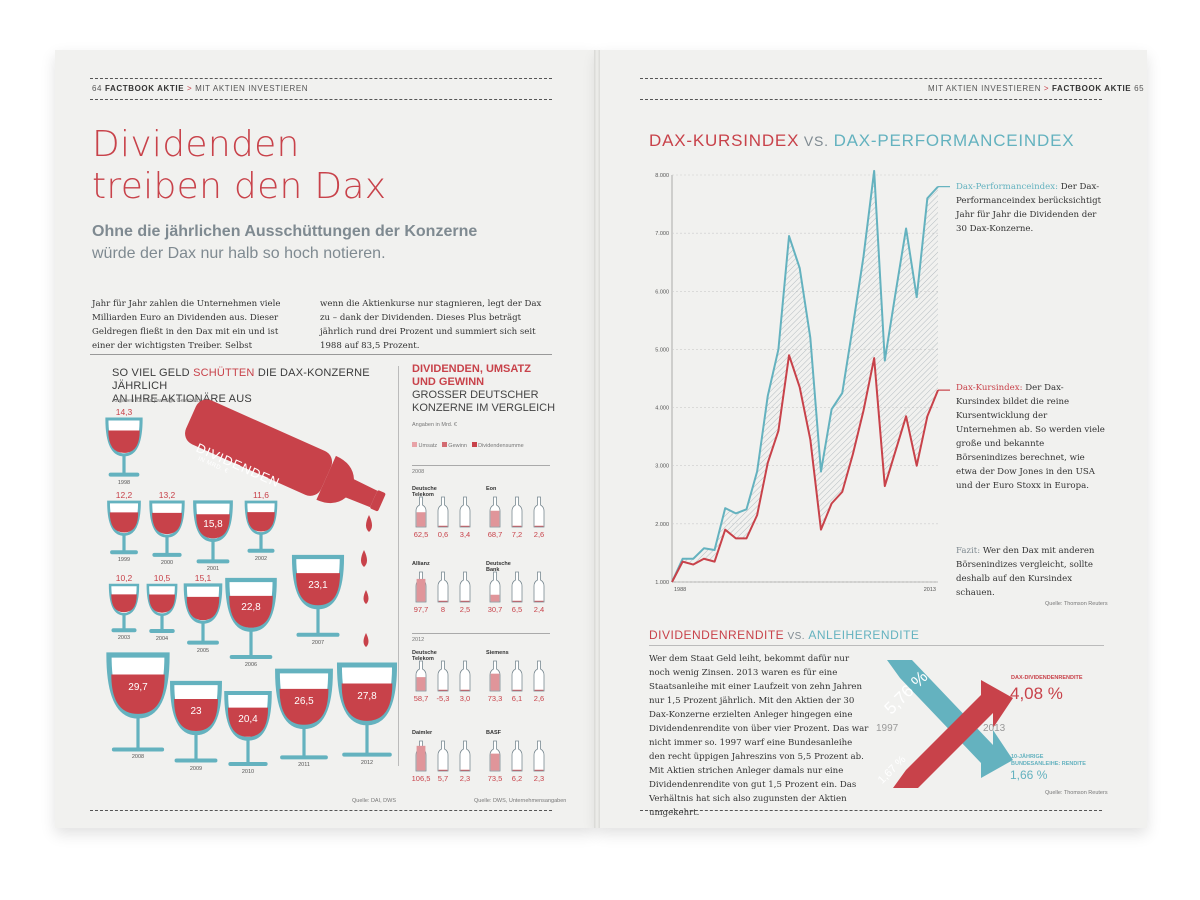 This screenshot has width=1200, height=900. I want to click on company-value: 0,6, so click(443, 534).